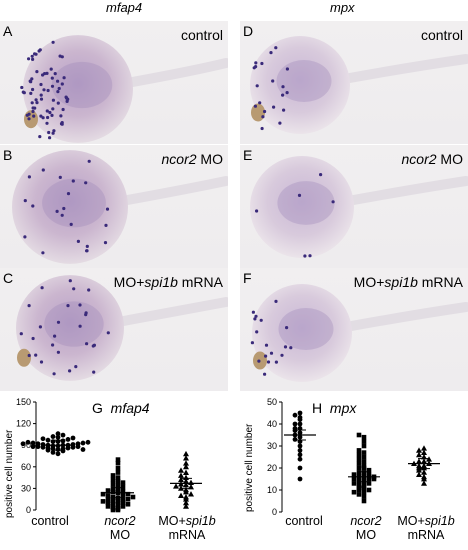  What do you see at coordinates (334, 408) in the screenshot?
I see `chart-title: H mpx` at bounding box center [334, 408].